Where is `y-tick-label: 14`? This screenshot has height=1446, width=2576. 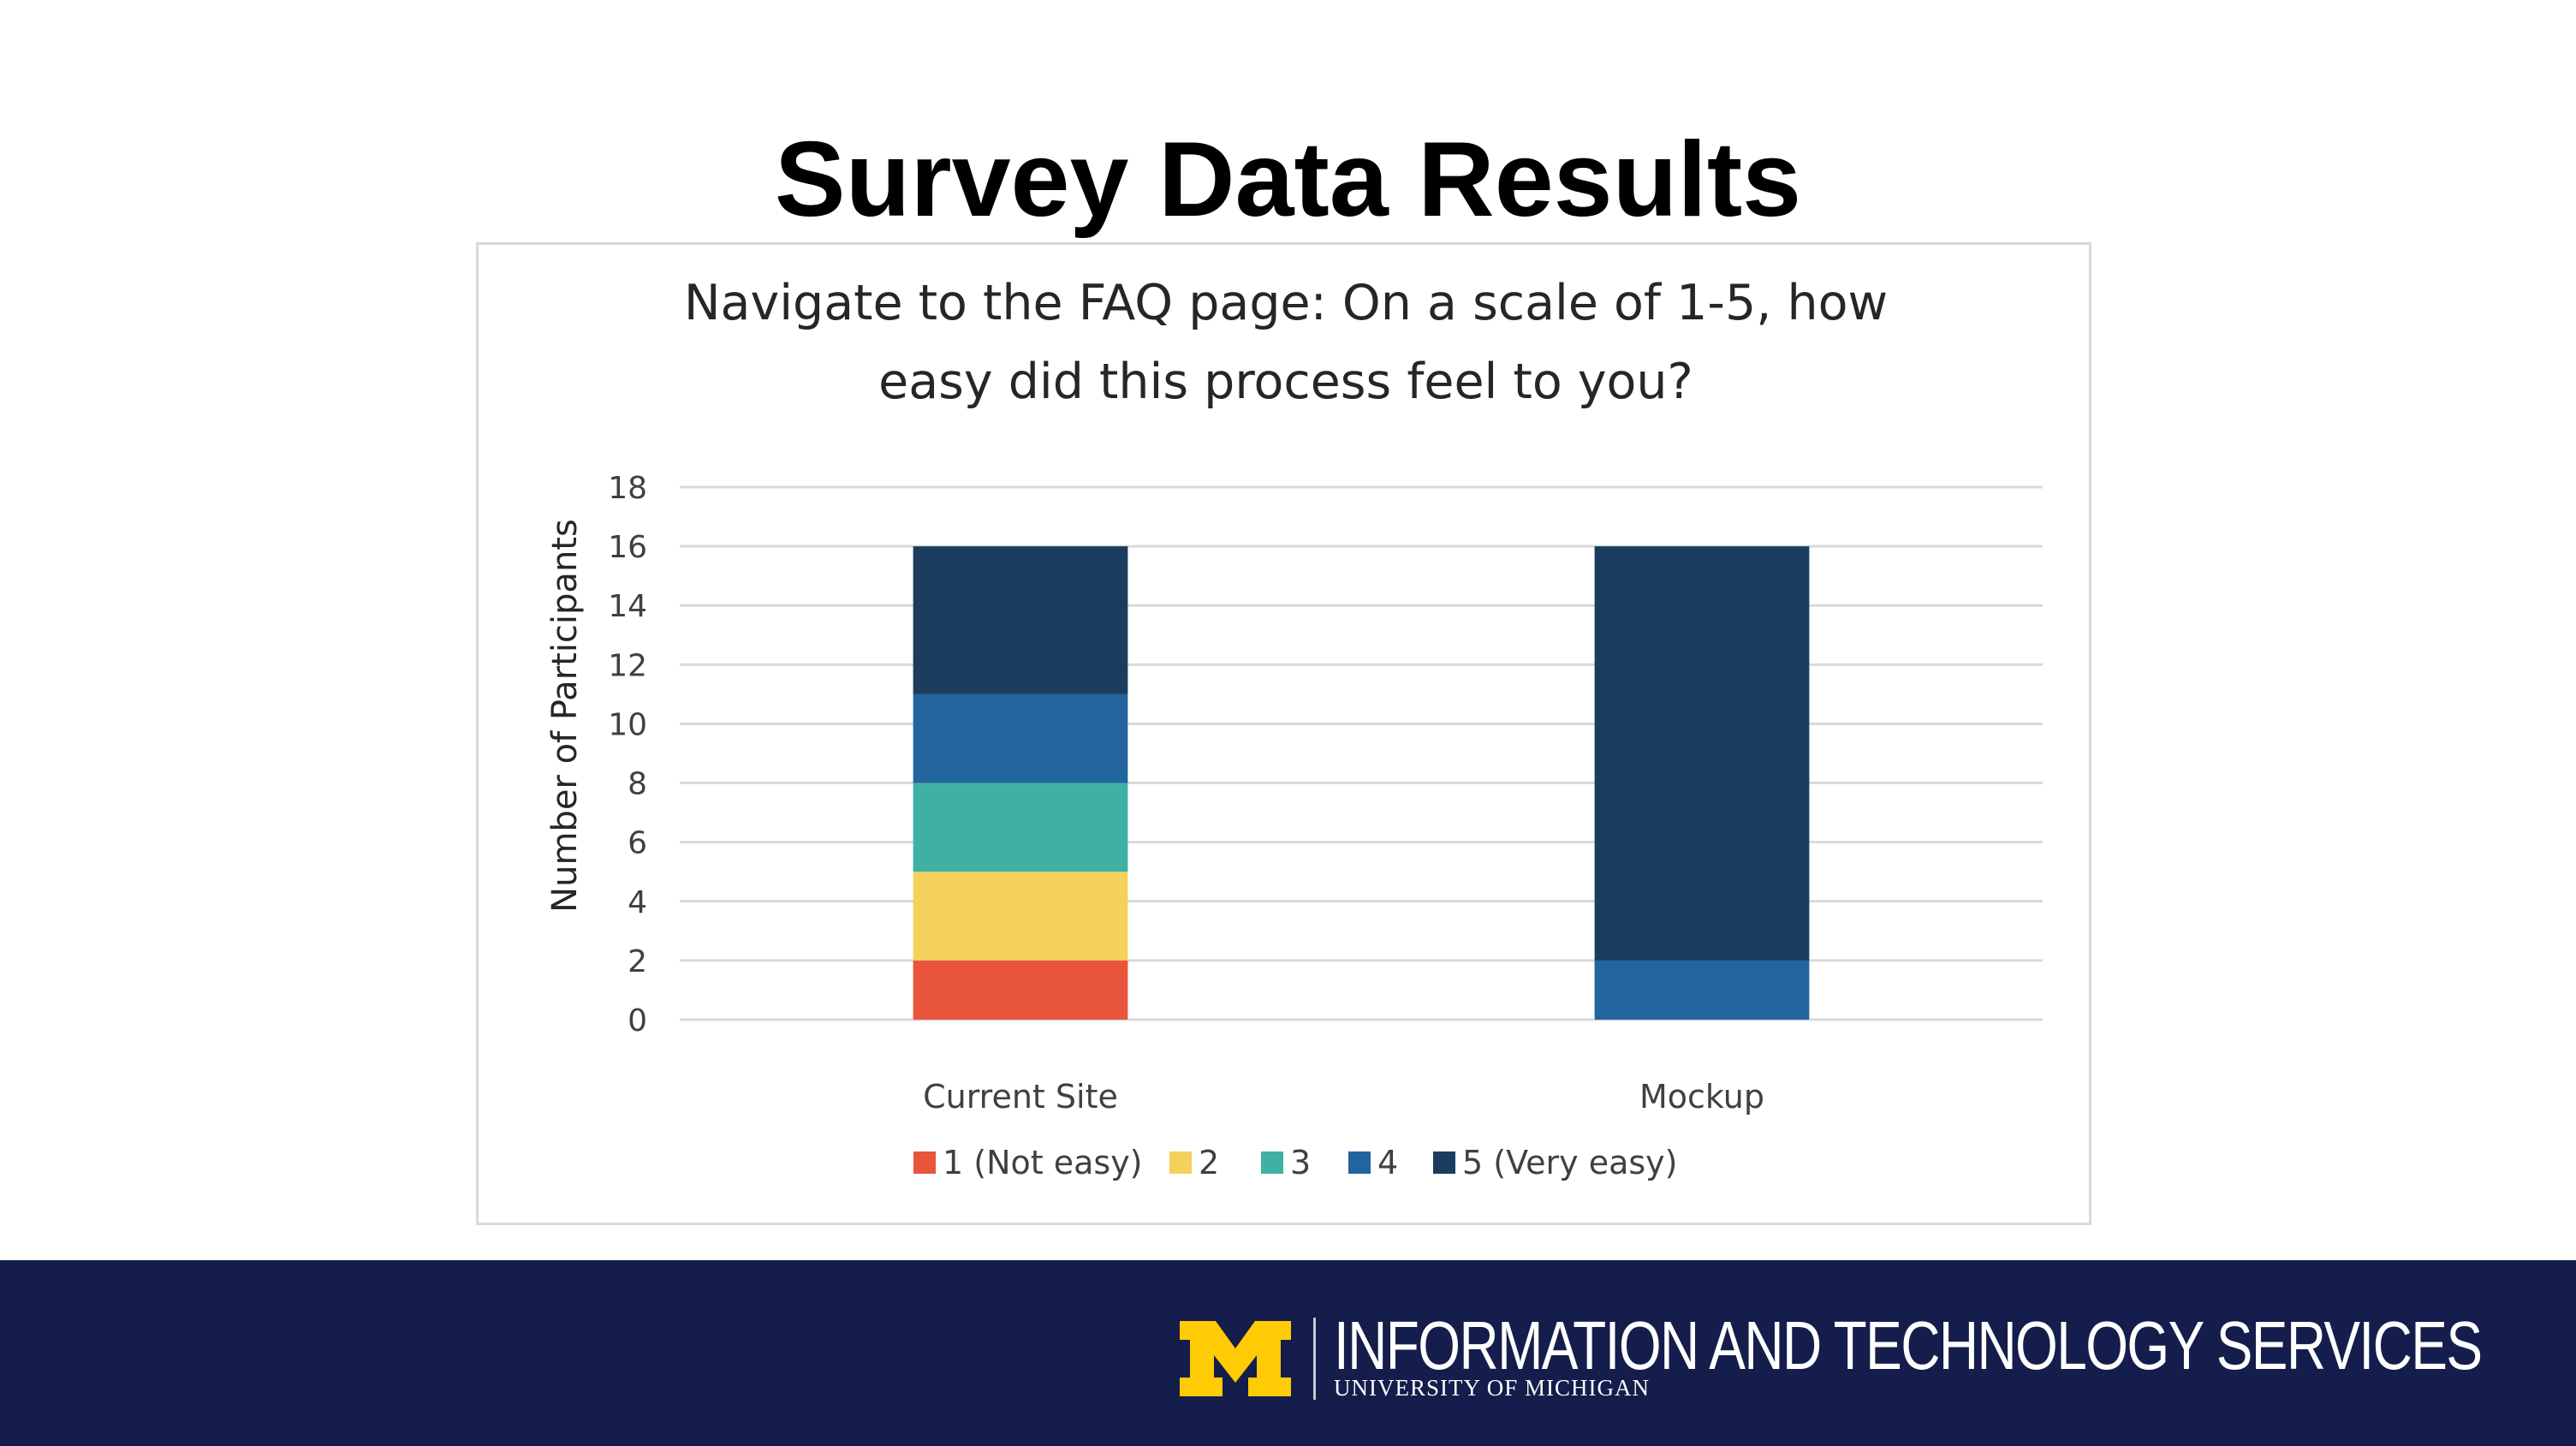
y-tick-label: 14 is located at coordinates (627, 606).